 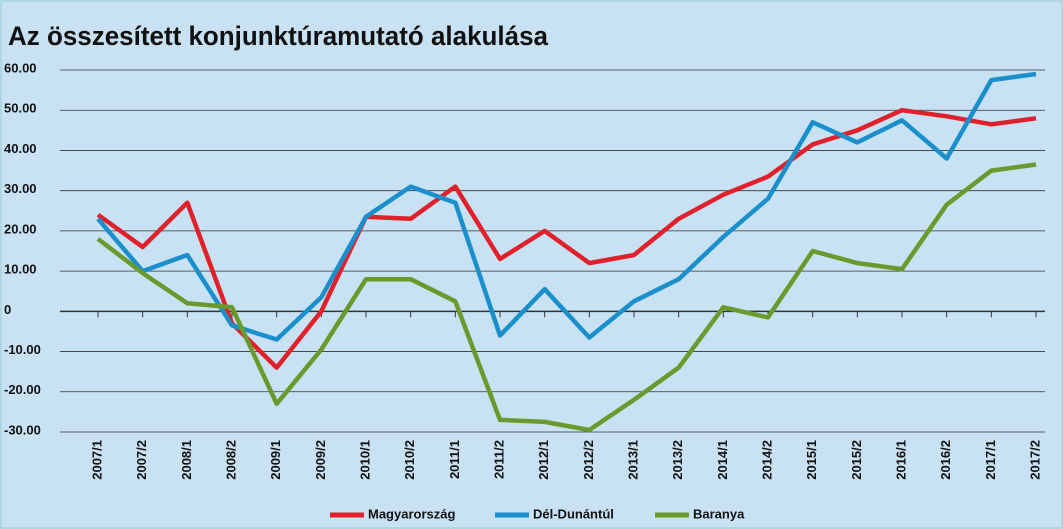 I want to click on legend-label: Baranya, so click(x=719, y=513).